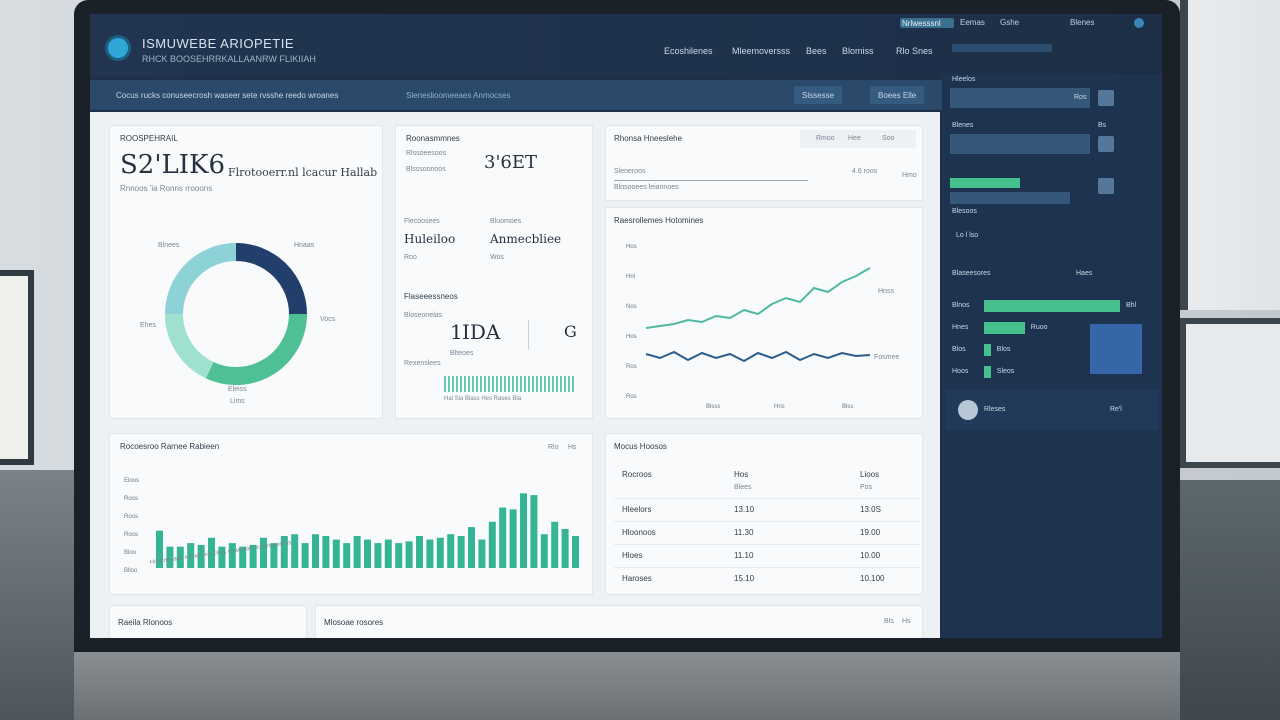 The width and height of the screenshot is (1280, 720). Describe the element at coordinates (637, 474) in the screenshot. I see `table-header-cell: Rocroos` at that location.